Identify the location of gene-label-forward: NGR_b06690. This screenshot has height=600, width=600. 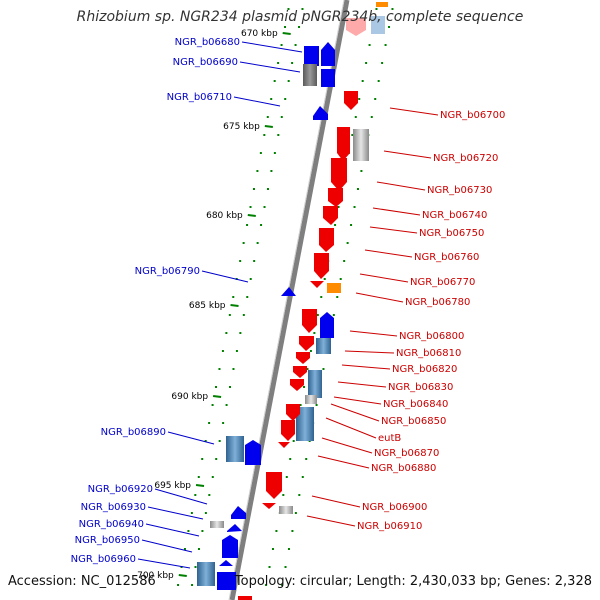
(205, 62).